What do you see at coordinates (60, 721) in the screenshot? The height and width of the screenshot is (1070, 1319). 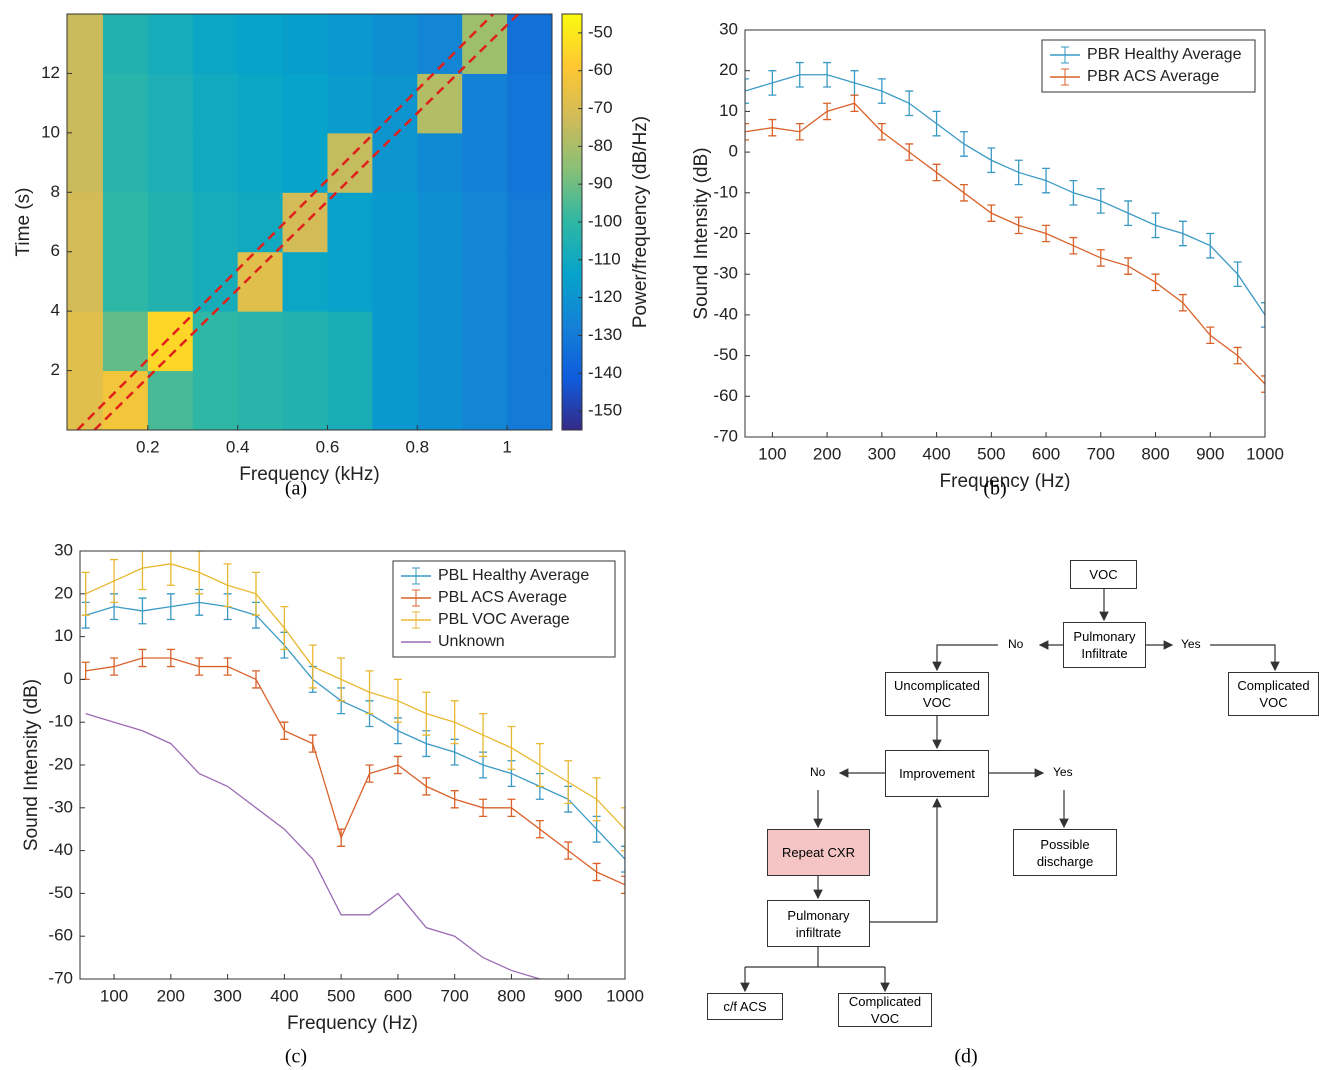 I see `y-tick-label: -10` at bounding box center [60, 721].